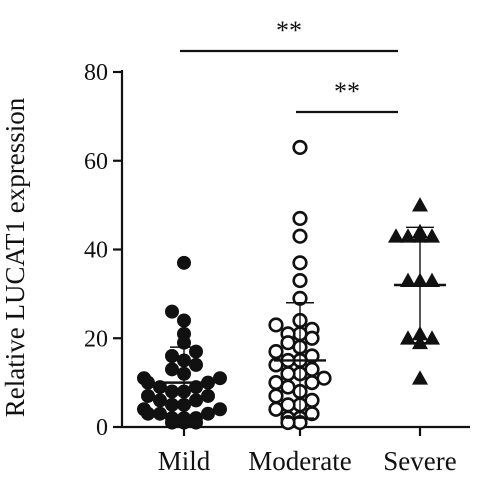  I want to click on y-tick-label: 40, so click(96, 251).